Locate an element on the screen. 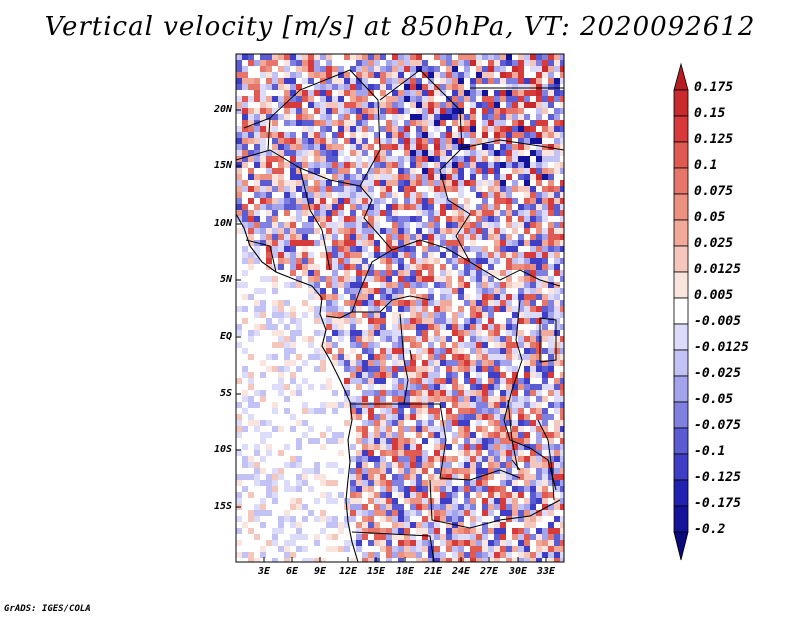  lon-label: 6E is located at coordinates (292, 571).